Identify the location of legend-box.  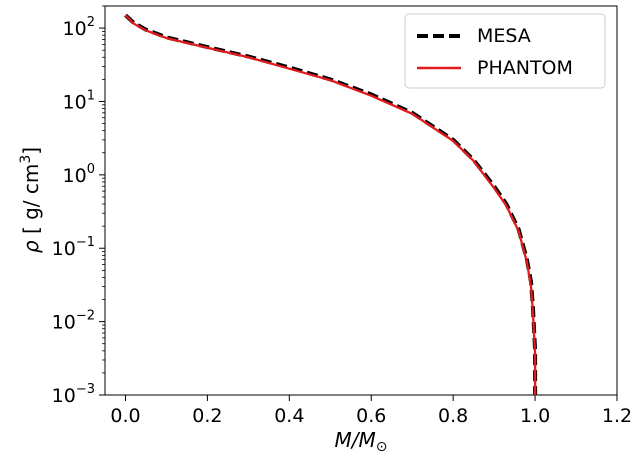
(505, 51).